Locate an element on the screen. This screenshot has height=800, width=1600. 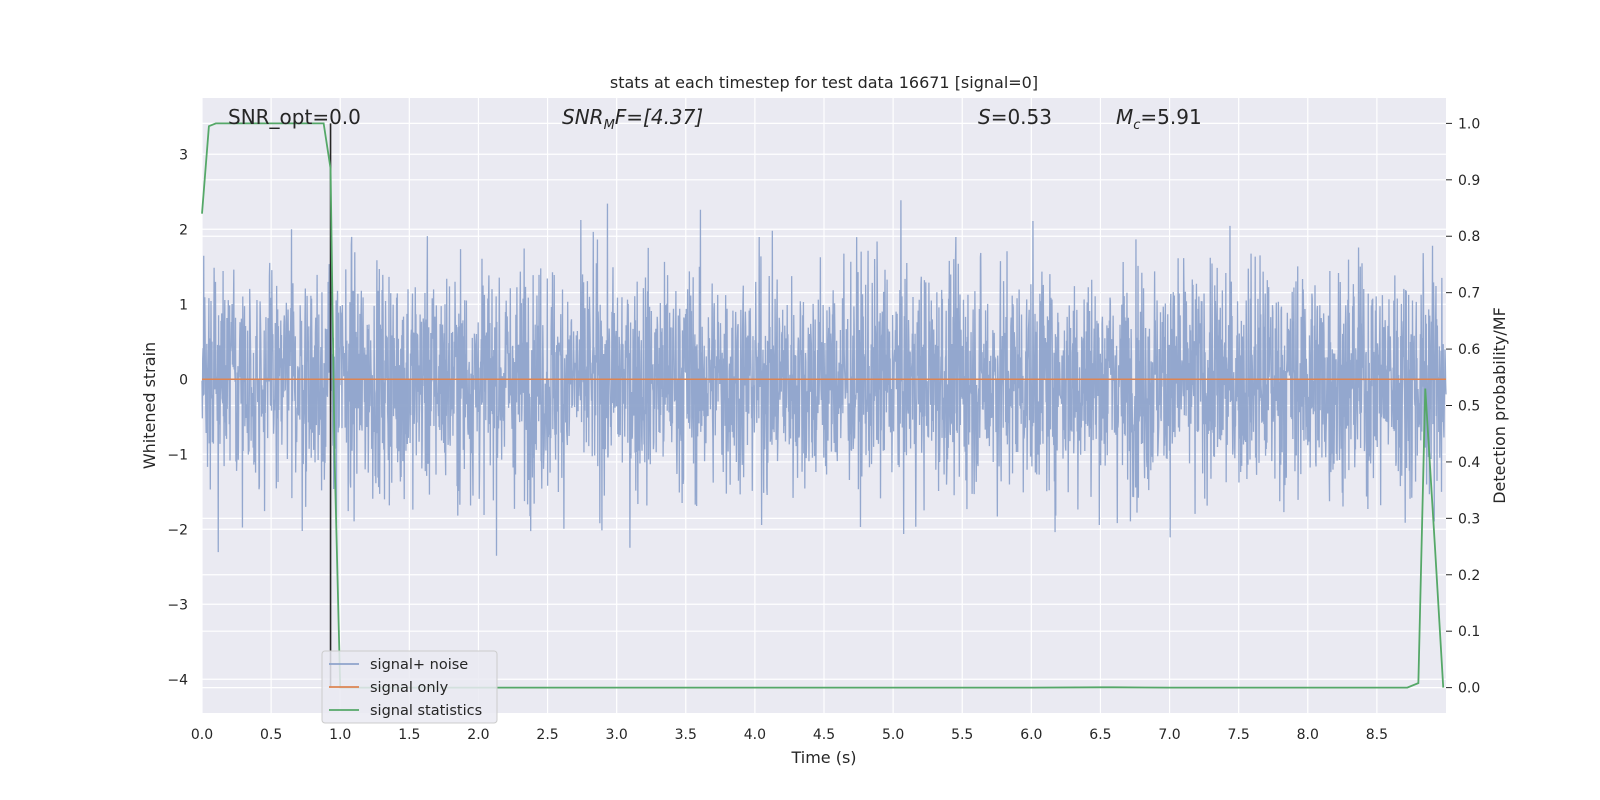
snr-mf-rest: F=[4.37] is located at coordinates (659, 117).